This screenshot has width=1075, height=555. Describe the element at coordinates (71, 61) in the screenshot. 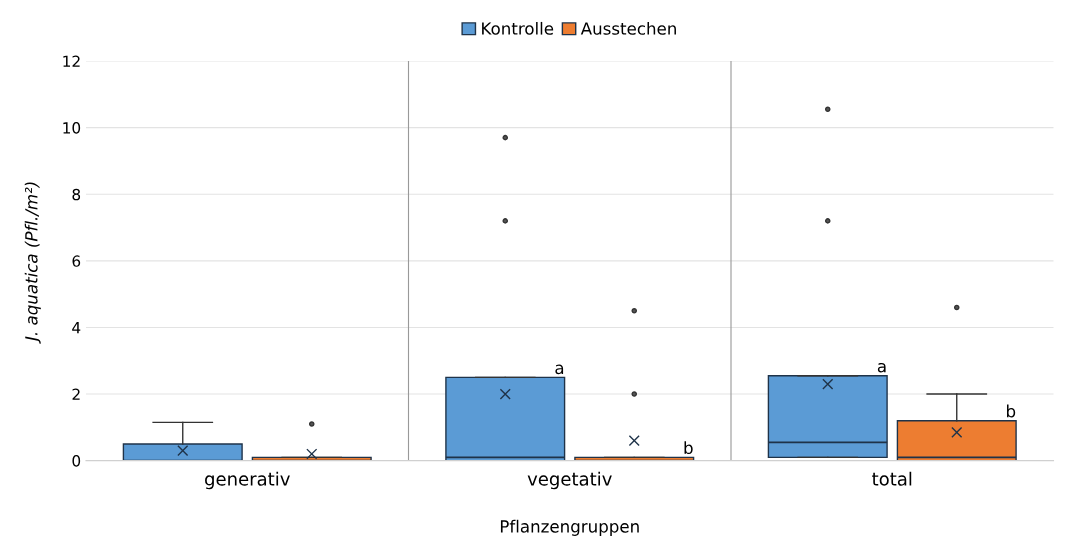

I see `y-tick-label: 12` at that location.